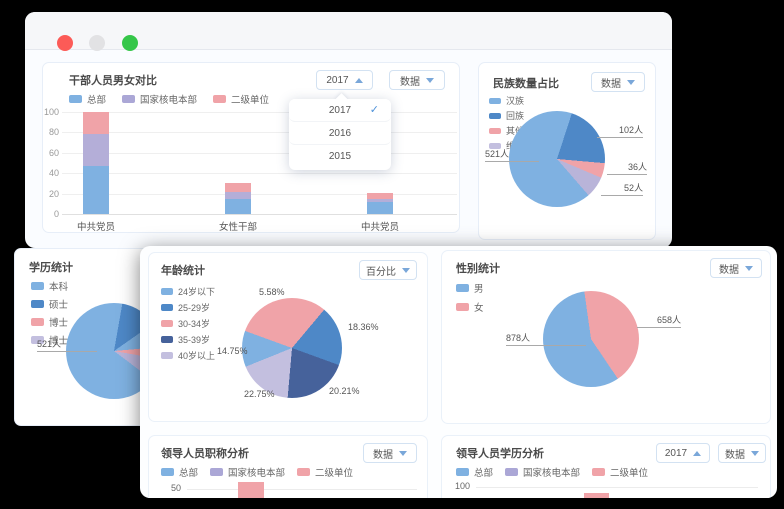 This screenshot has height=509, width=784. Describe the element at coordinates (272, 292) in the screenshot. I see `pie-label-top: 5.58%` at that location.